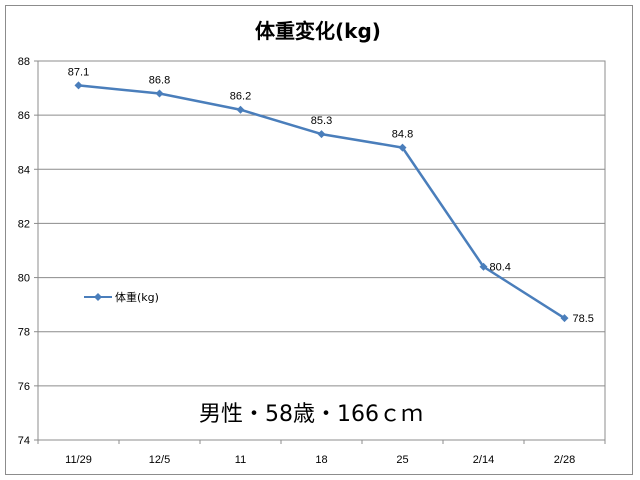  I want to click on x-axis-ticks: 11/29 12/5 11 18 25 2/14 2/28, so click(321, 453).